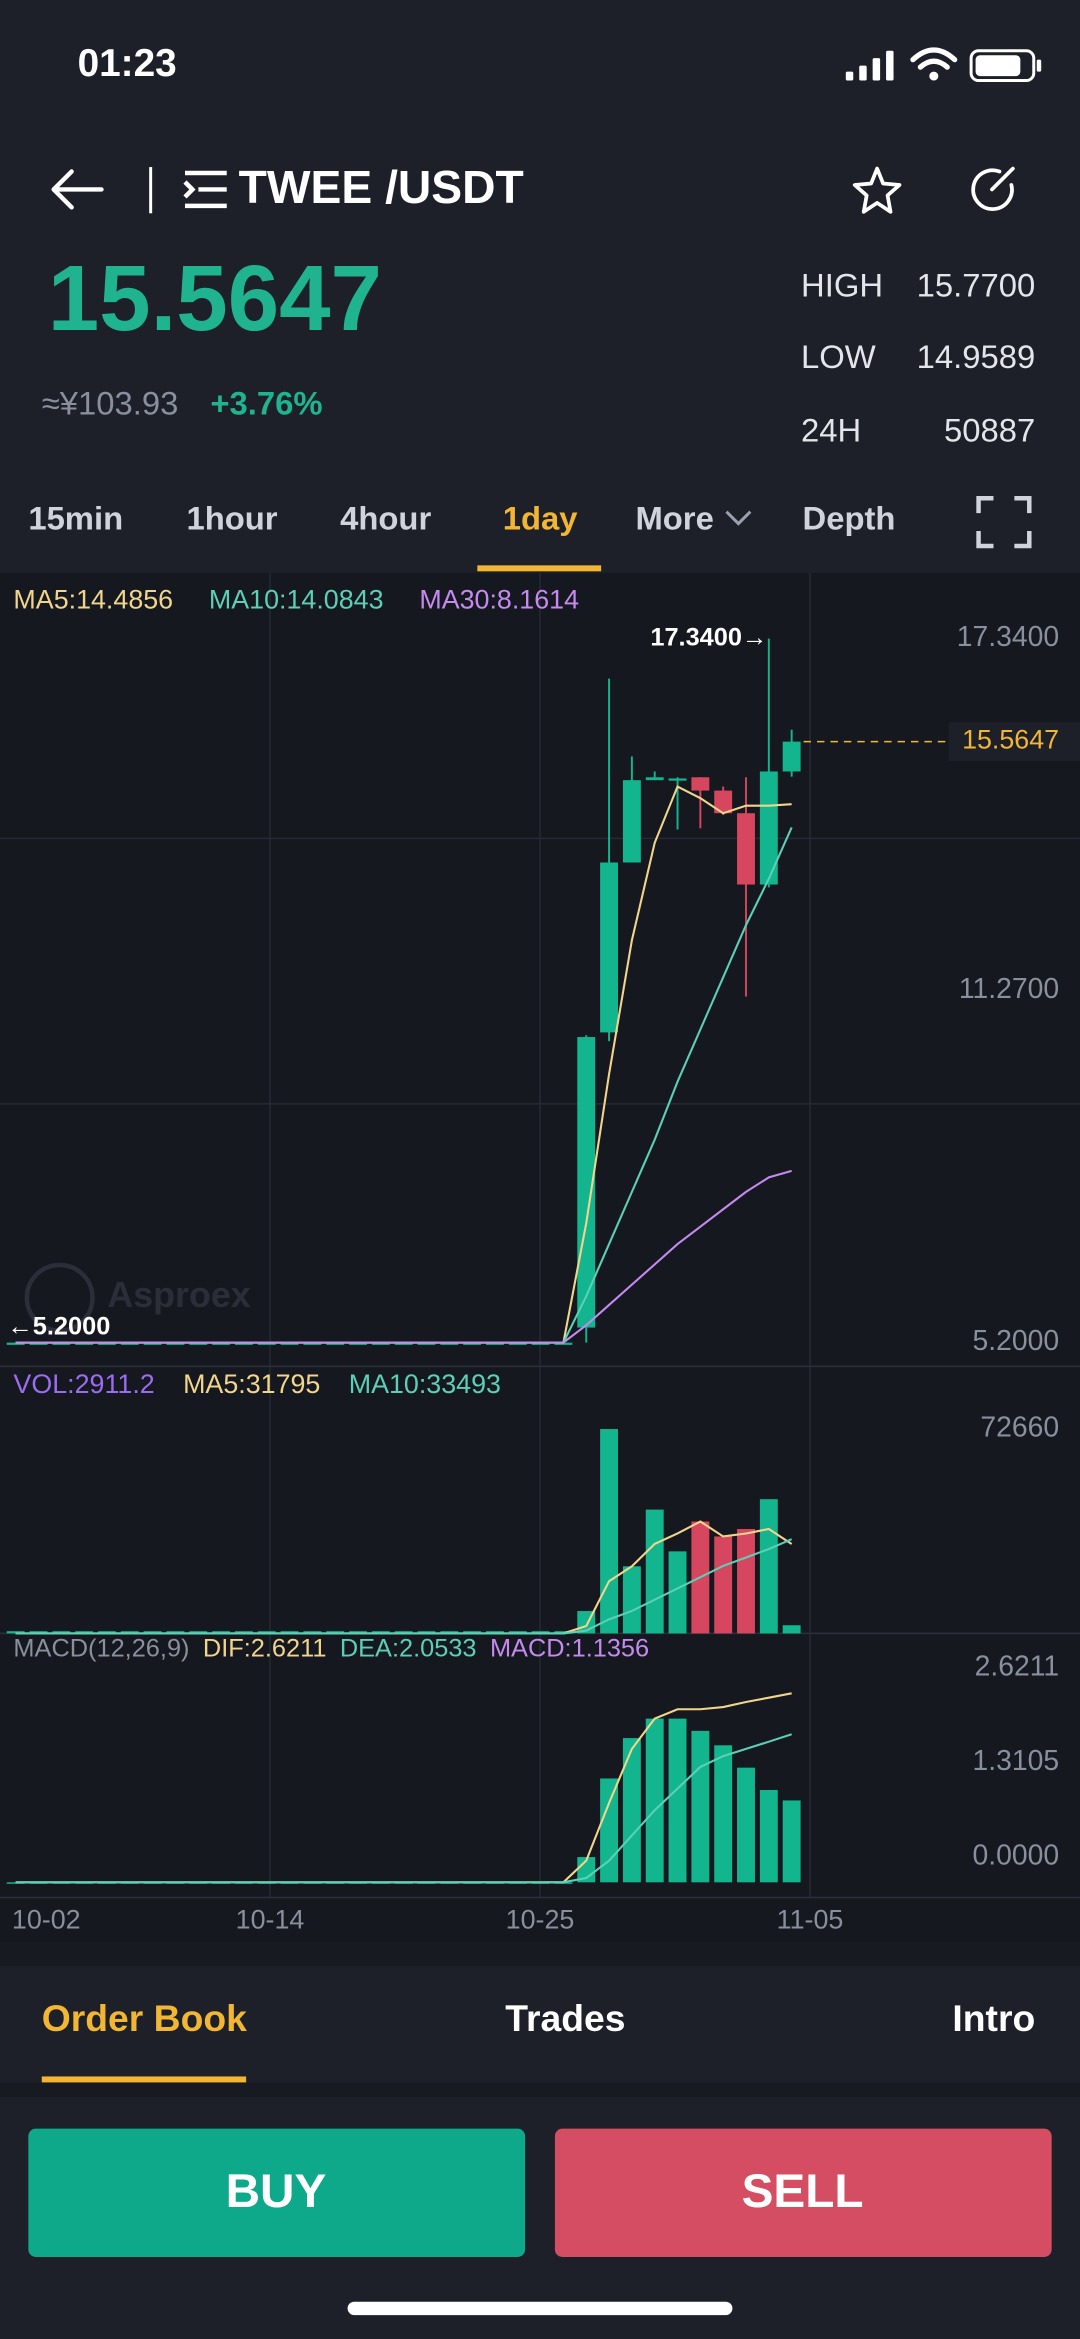 This screenshot has height=2339, width=1080. What do you see at coordinates (738, 518) in the screenshot?
I see `more-chevron` at bounding box center [738, 518].